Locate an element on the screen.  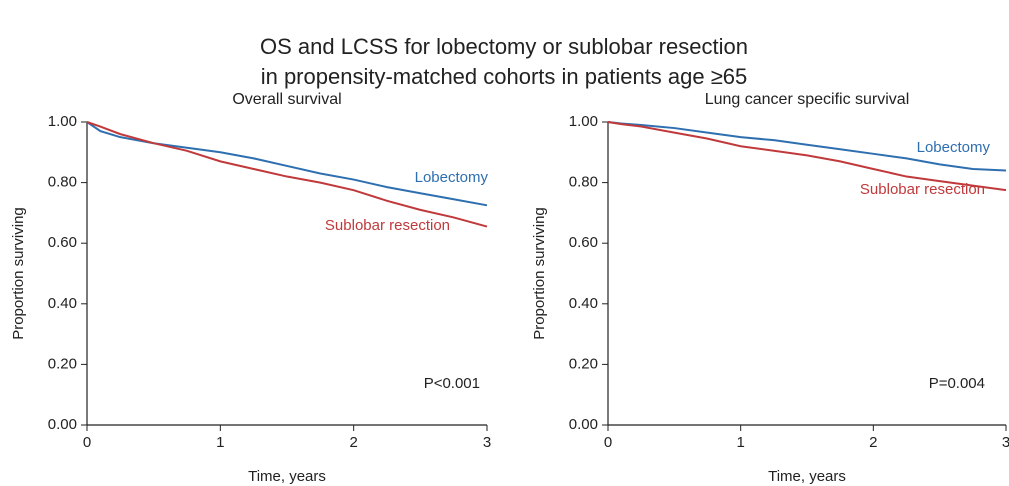
p-value: P<0.001 is located at coordinates (452, 383).